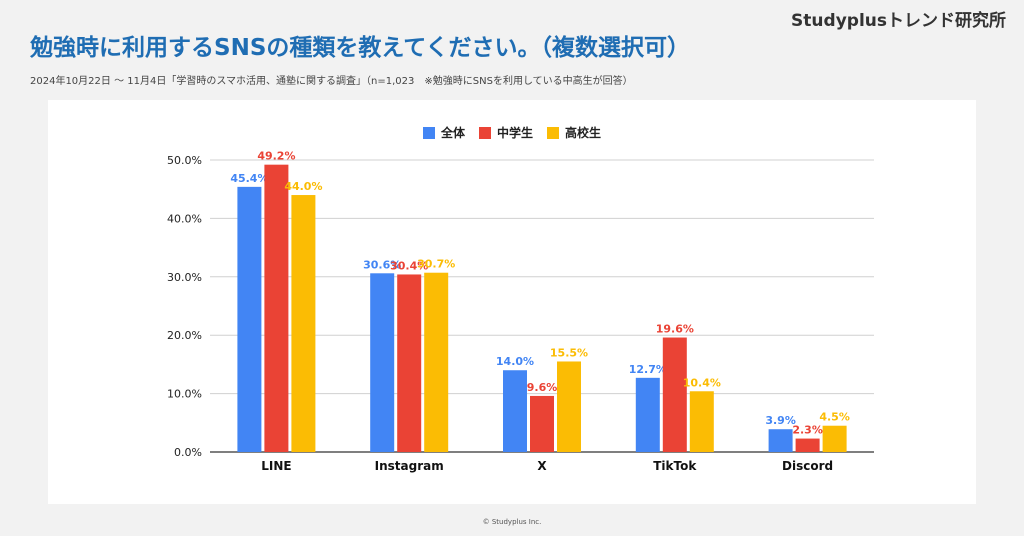 This screenshot has height=536, width=1024. I want to click on y-tick-label: 50.0%, so click(184, 160).